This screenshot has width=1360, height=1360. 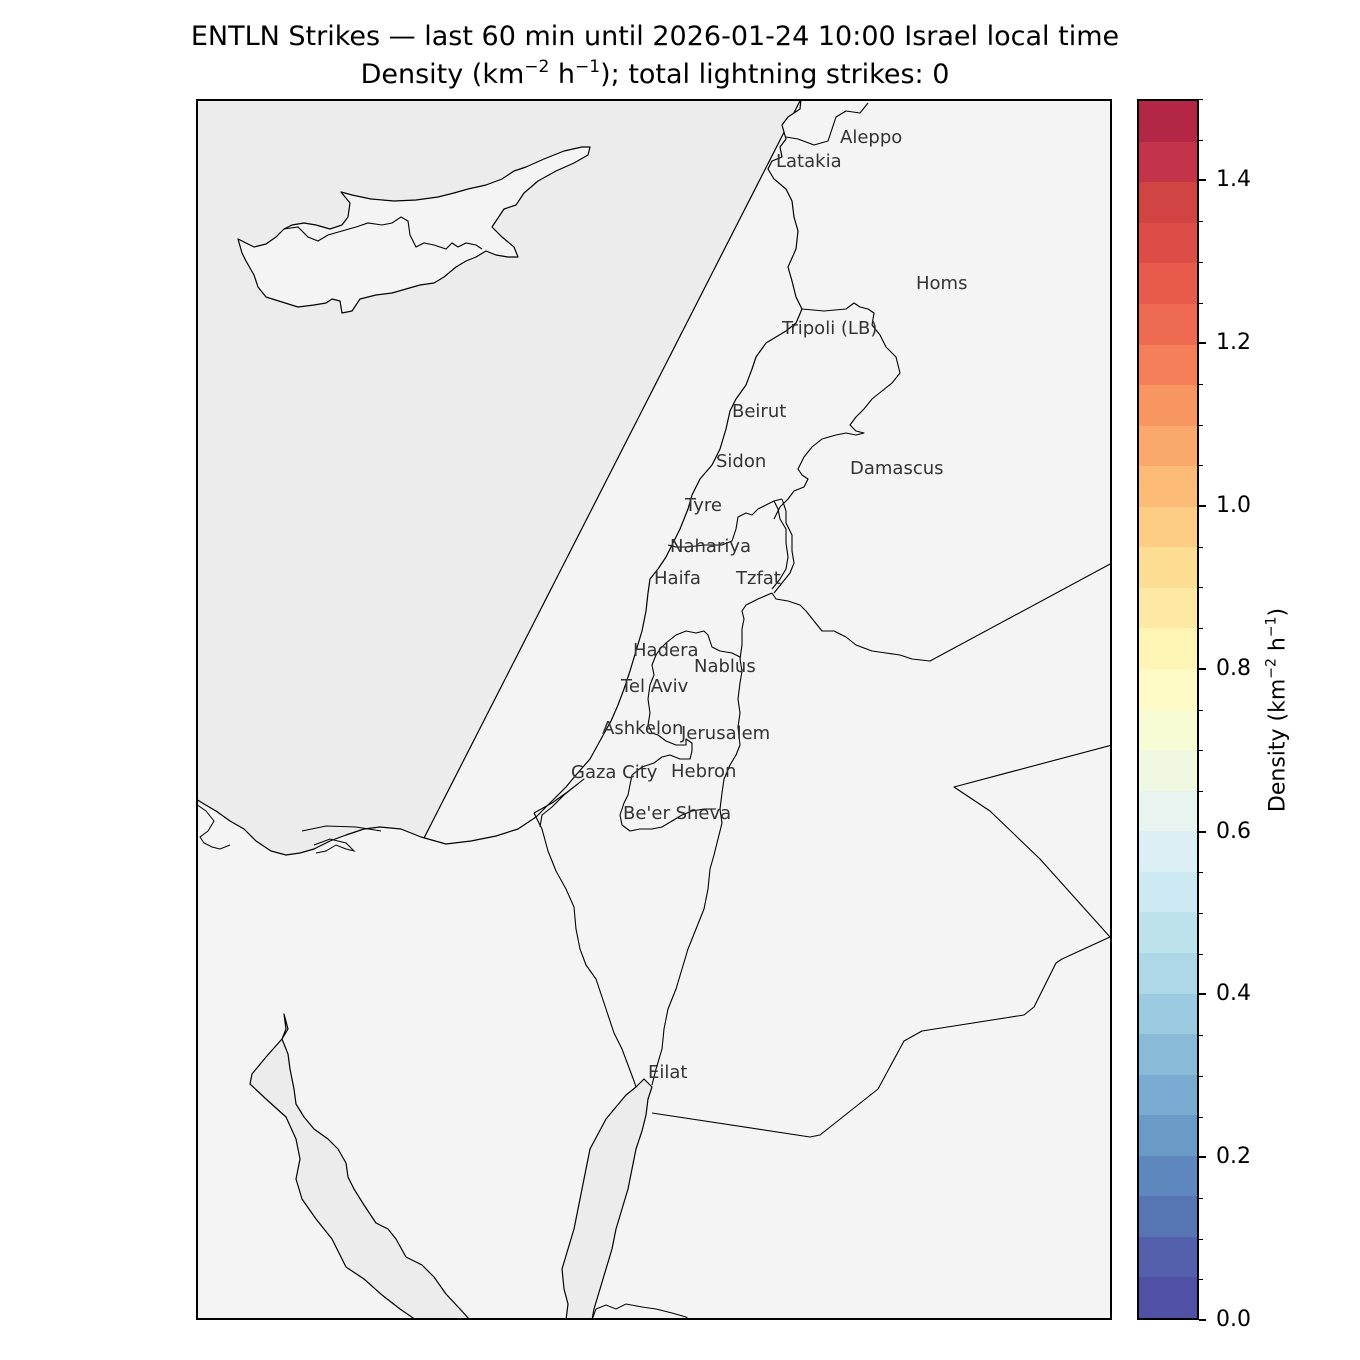 I want to click on city-label-ashkelon: Ashkelon, so click(x=642, y=728).